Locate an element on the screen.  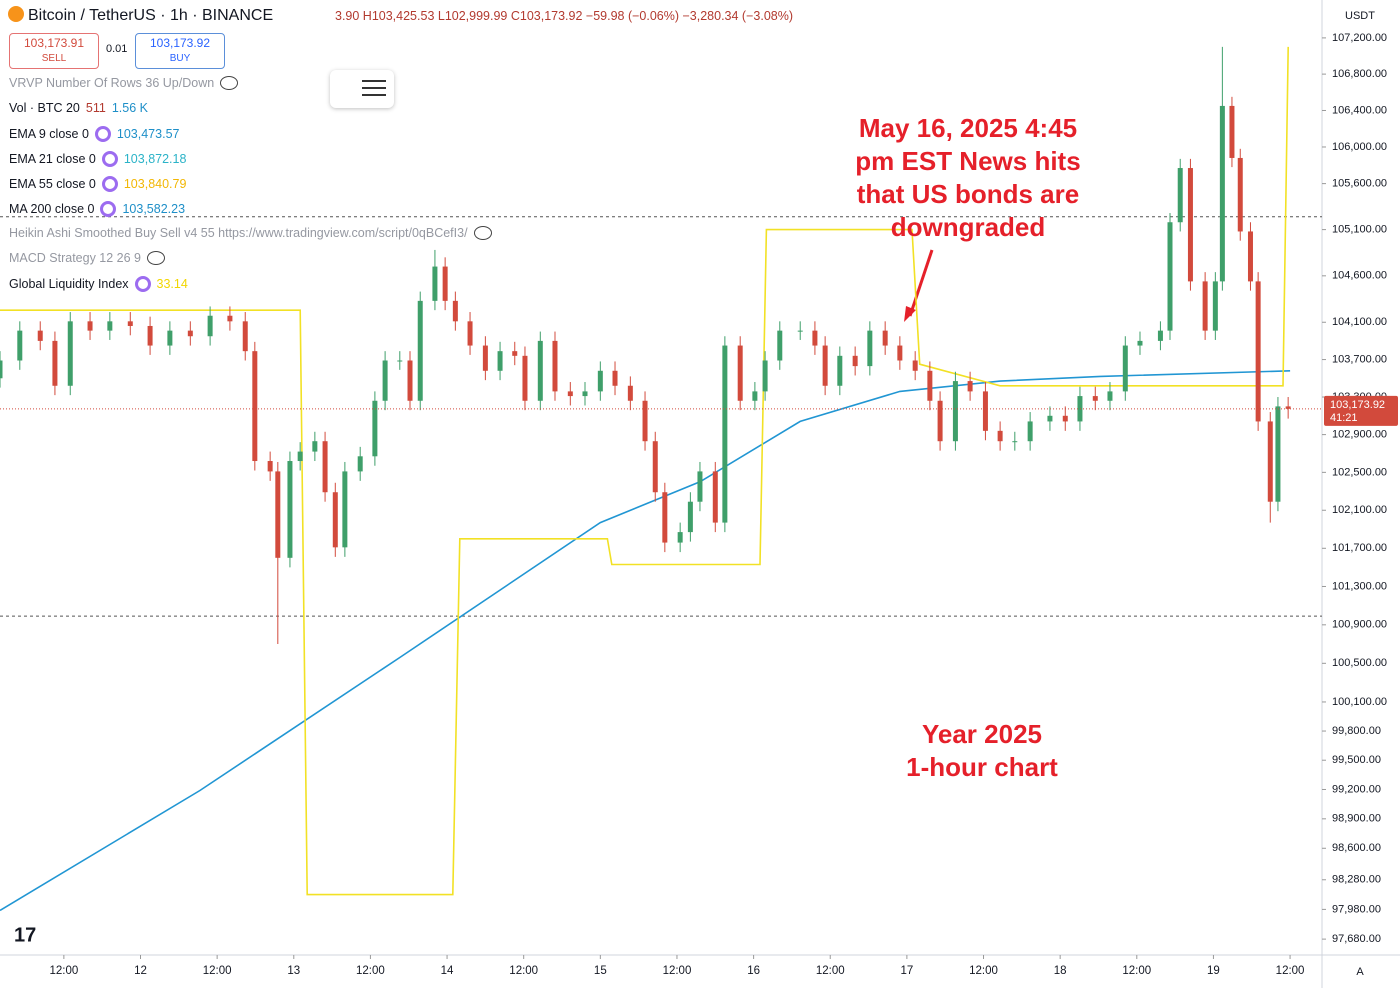
indicator-row: MACD Strategy 12 26 9 is located at coordinates (87, 258).